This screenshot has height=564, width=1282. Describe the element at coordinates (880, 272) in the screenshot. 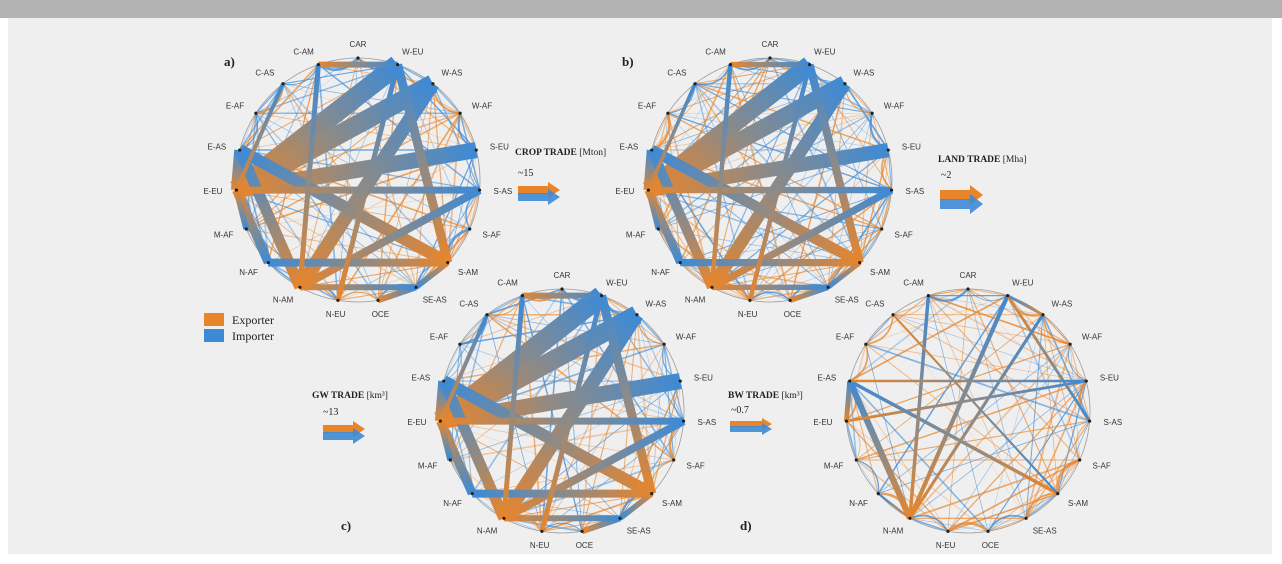

I see `region-label: S-AM` at that location.